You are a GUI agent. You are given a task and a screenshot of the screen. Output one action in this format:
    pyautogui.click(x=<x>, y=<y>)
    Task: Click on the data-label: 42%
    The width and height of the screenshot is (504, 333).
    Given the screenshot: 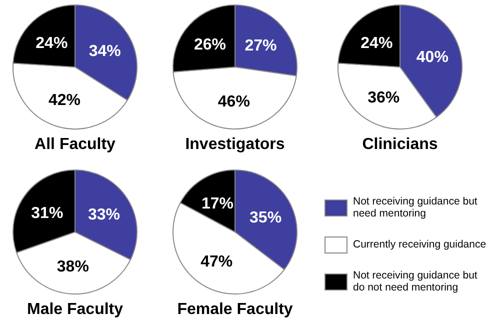 What is the action you would take?
    pyautogui.click(x=64, y=101)
    